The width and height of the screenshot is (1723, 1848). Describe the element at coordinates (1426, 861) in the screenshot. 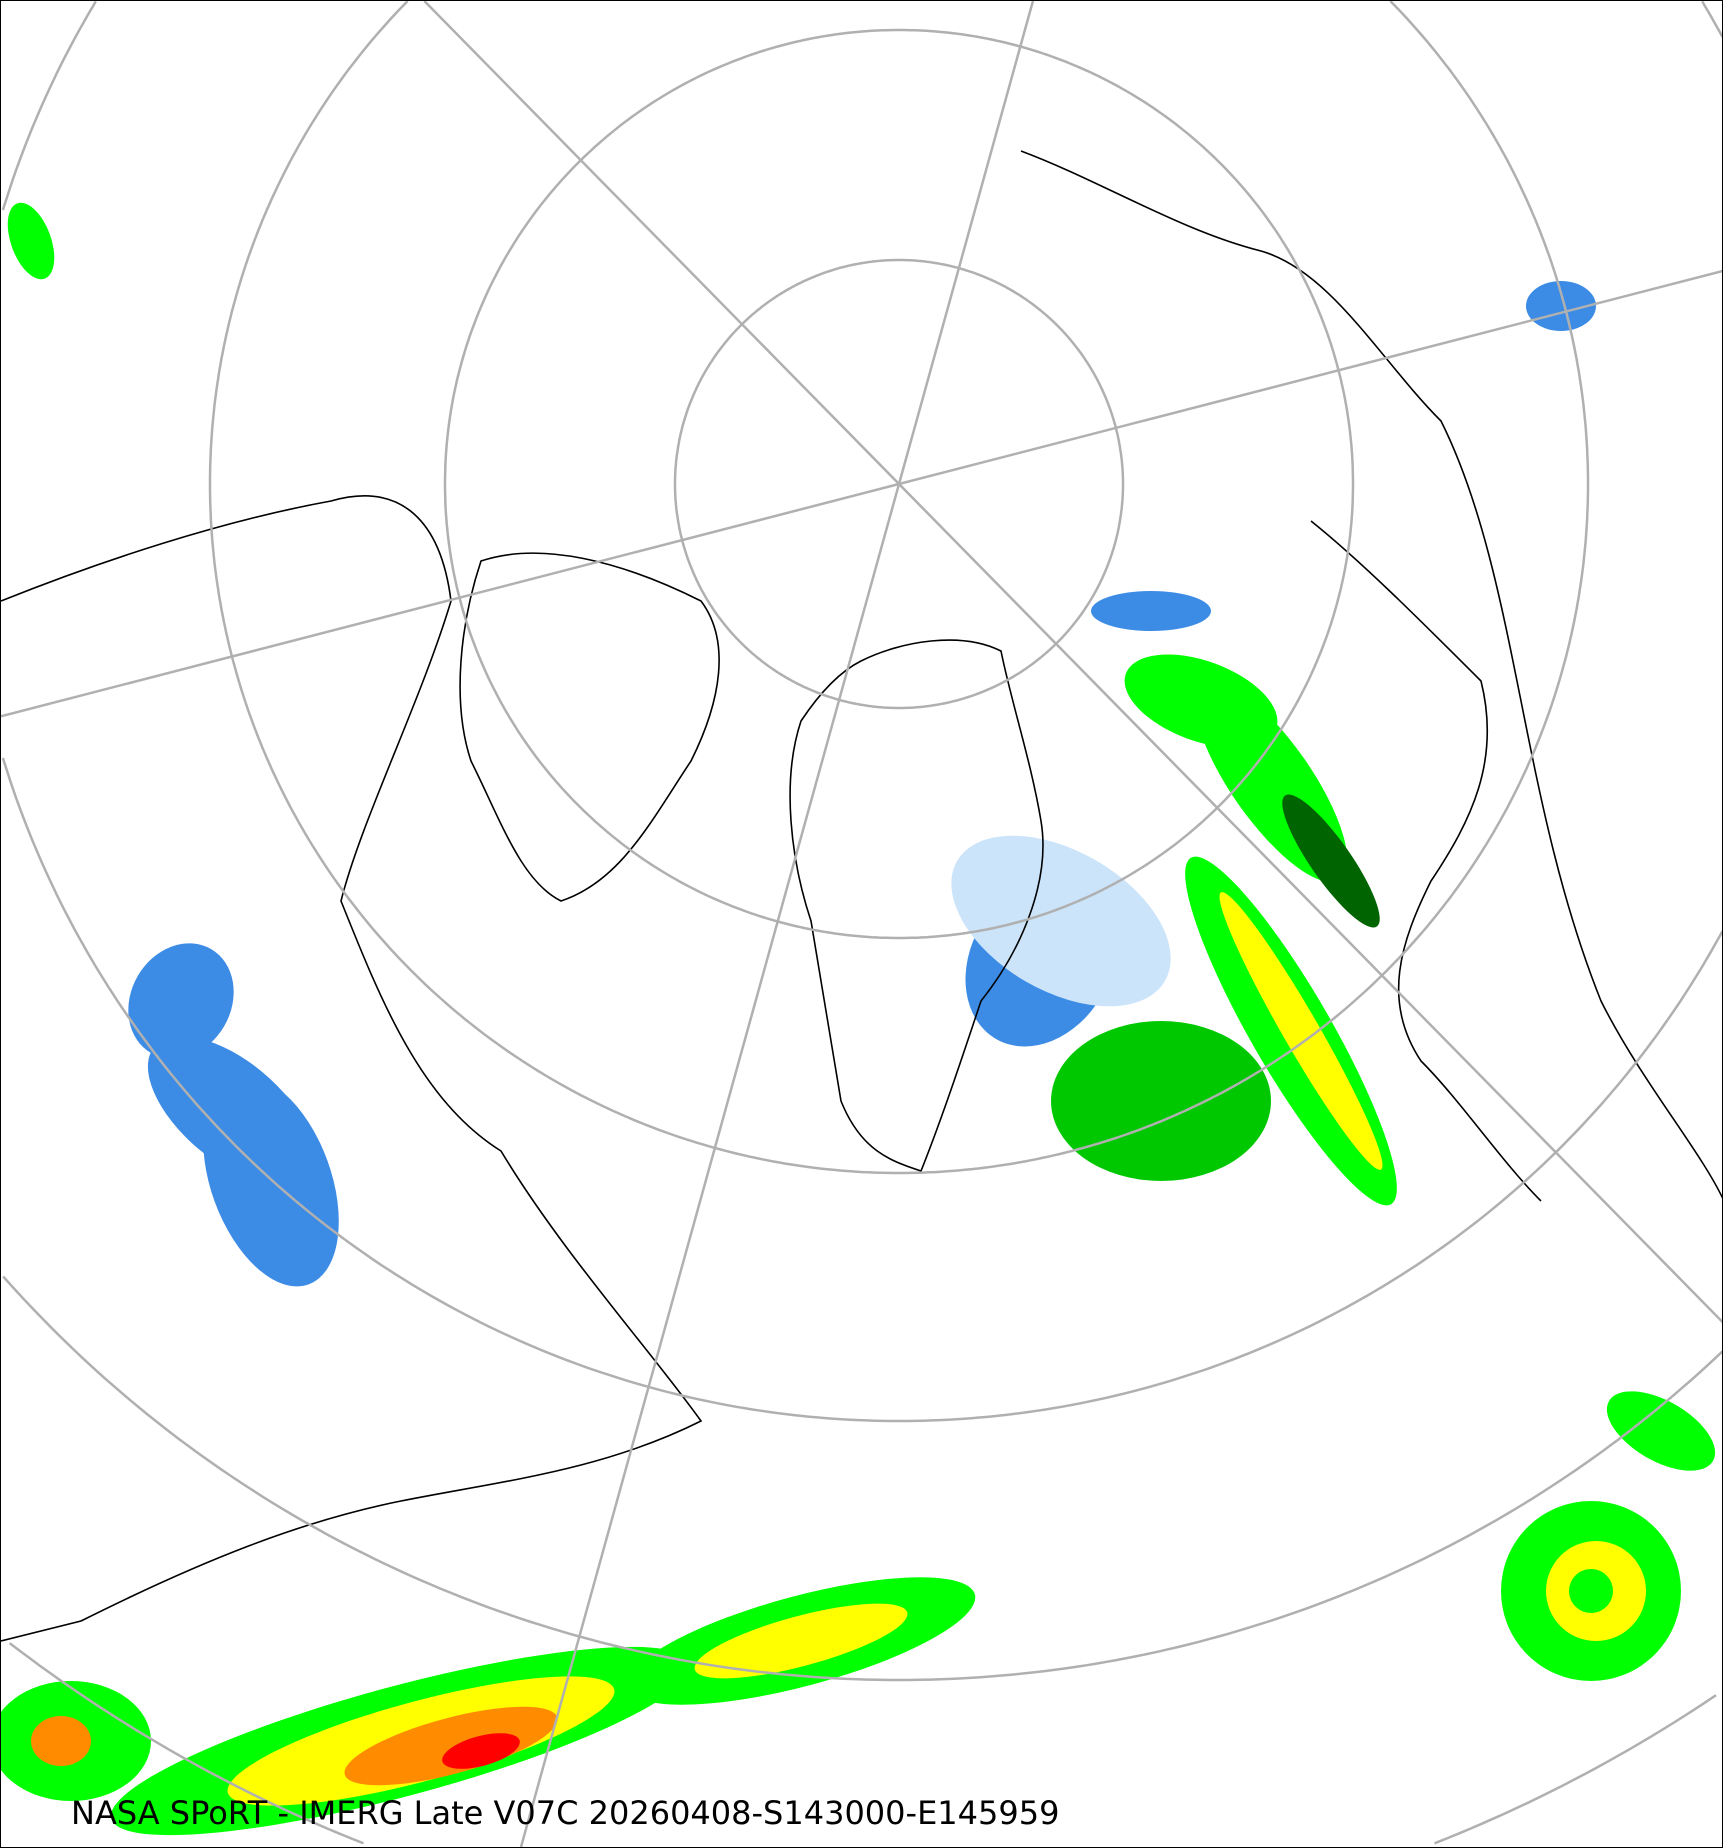

I see `europe-coastline` at that location.